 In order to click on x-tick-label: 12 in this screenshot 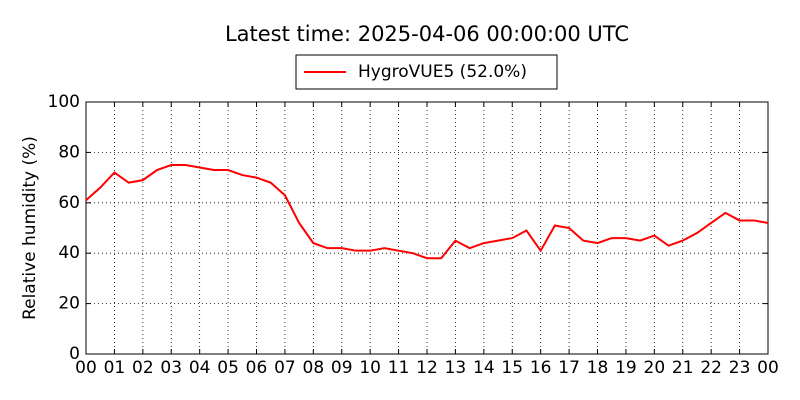, I will do `click(427, 368)`.